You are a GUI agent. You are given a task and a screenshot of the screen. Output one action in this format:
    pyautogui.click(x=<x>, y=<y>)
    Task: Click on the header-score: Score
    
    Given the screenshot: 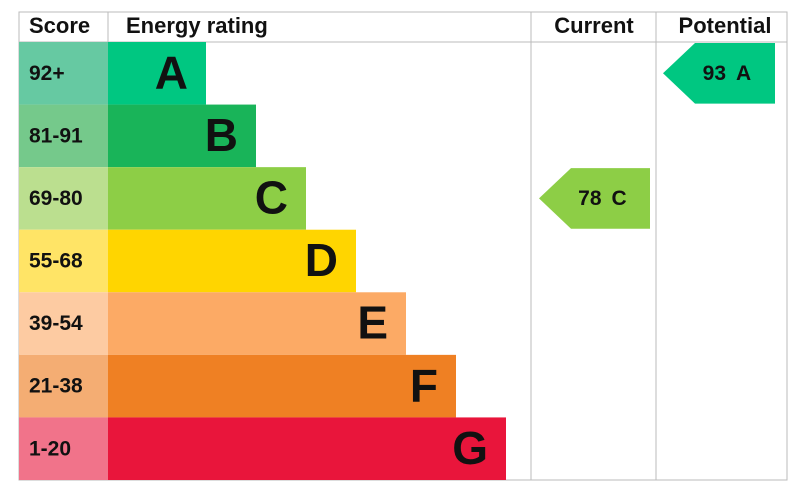 What is the action you would take?
    pyautogui.click(x=59, y=25)
    